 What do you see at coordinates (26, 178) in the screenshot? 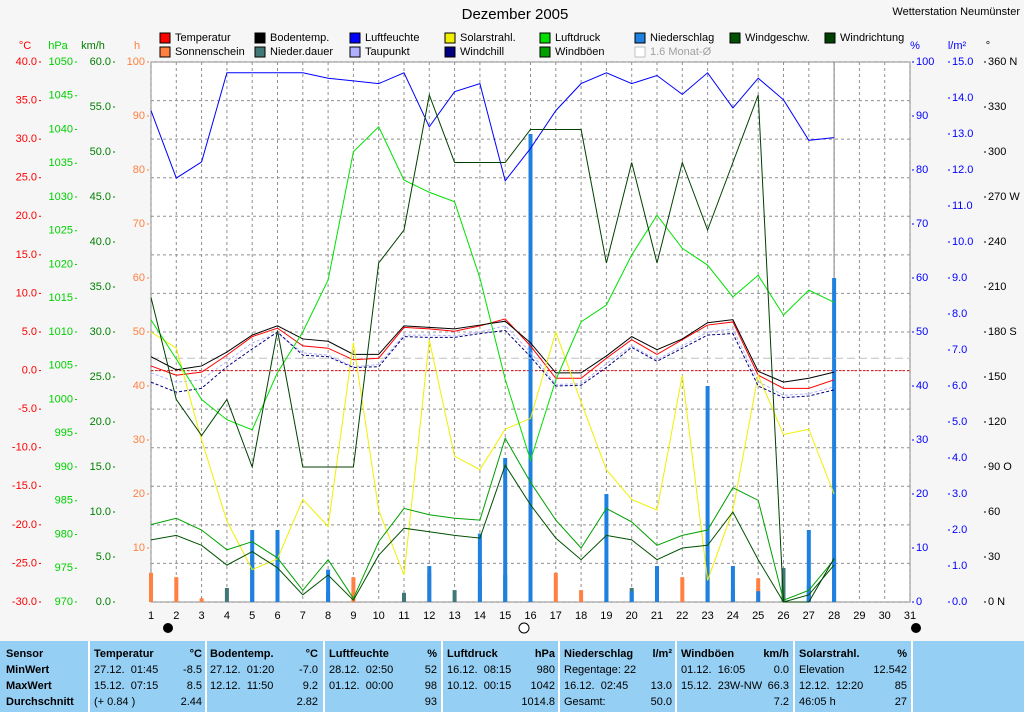
I see `y-tick-label: 25.0` at bounding box center [26, 178].